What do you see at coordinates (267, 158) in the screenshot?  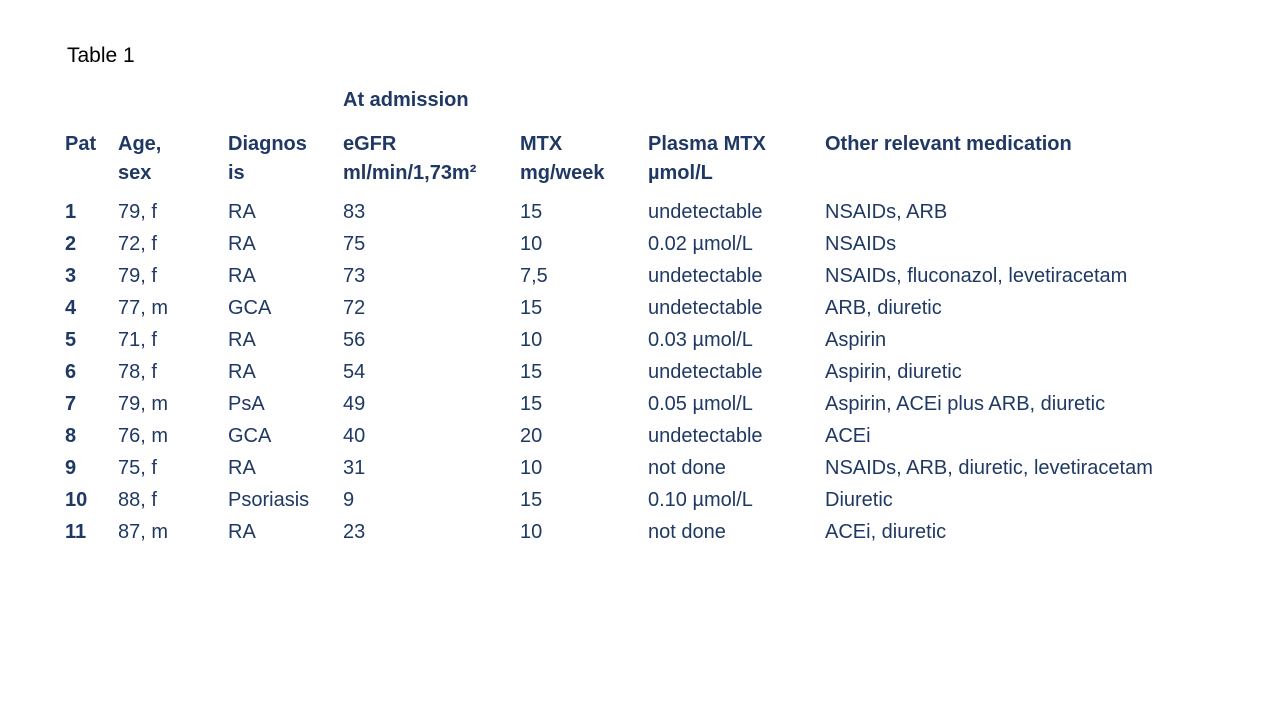 I see `col-header-diagnosis: Diagnos is` at bounding box center [267, 158].